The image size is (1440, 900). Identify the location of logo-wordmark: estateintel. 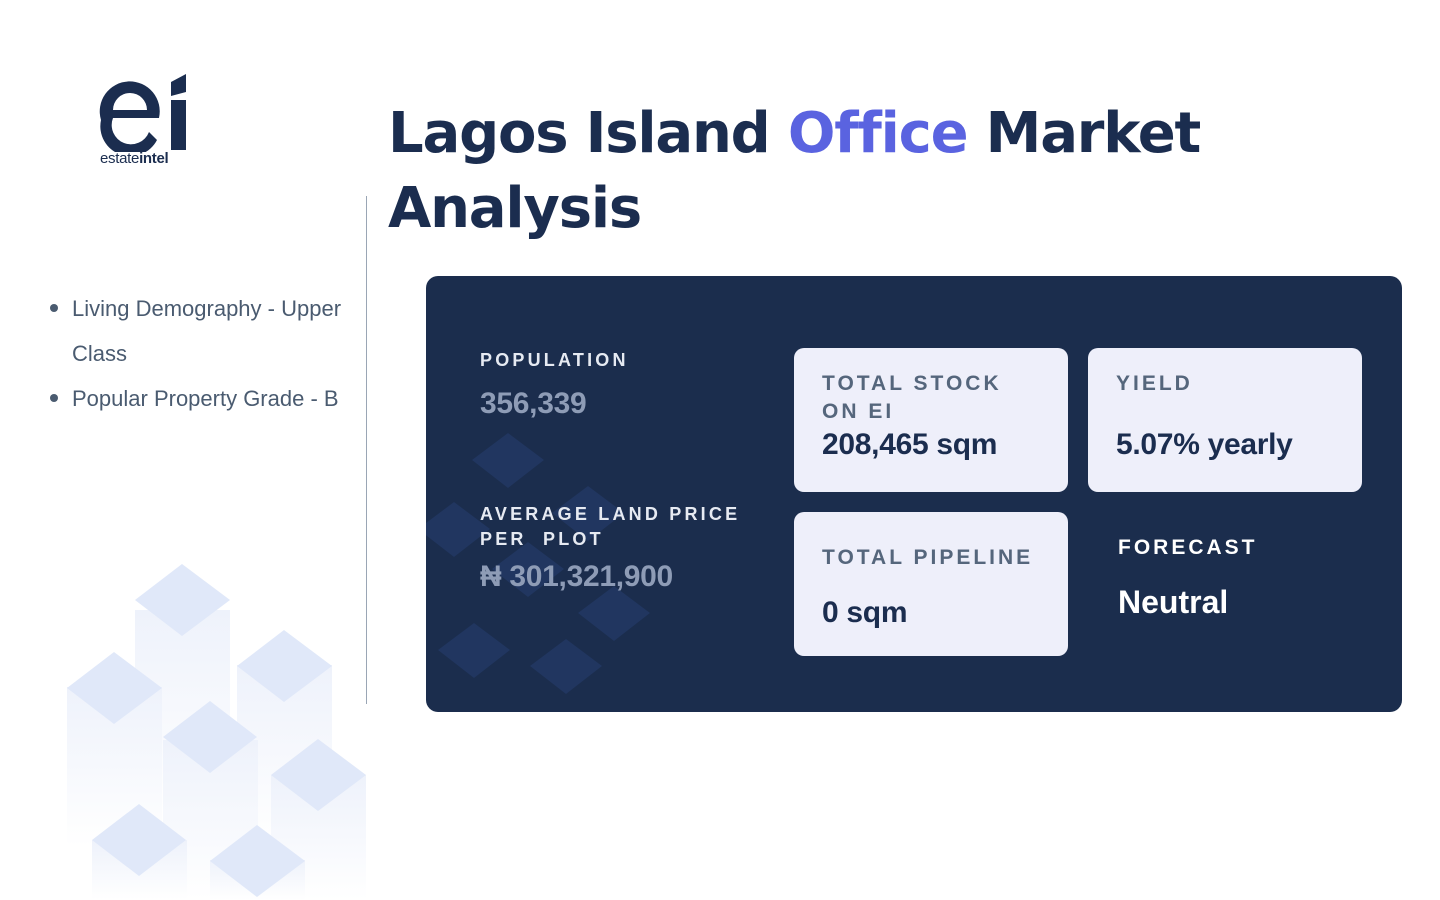
(134, 158).